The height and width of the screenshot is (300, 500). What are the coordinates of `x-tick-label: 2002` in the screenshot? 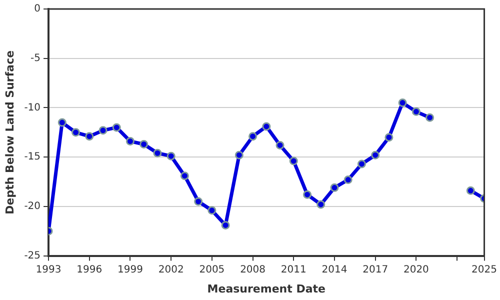 It's located at (171, 270).